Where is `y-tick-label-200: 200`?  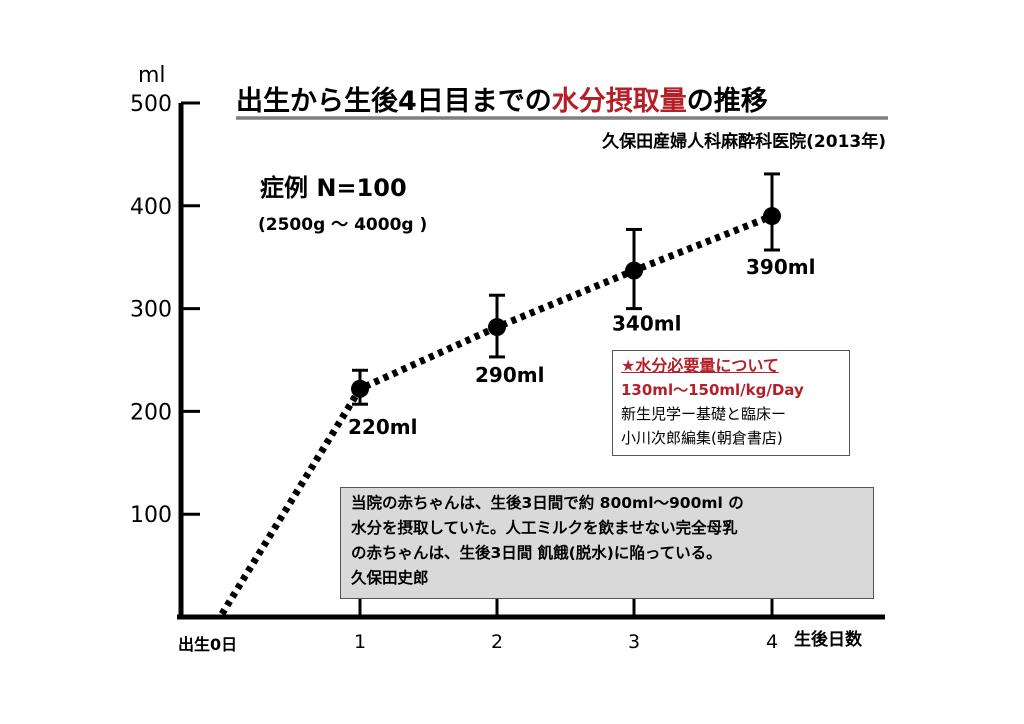
y-tick-label-200: 200 is located at coordinates (151, 412).